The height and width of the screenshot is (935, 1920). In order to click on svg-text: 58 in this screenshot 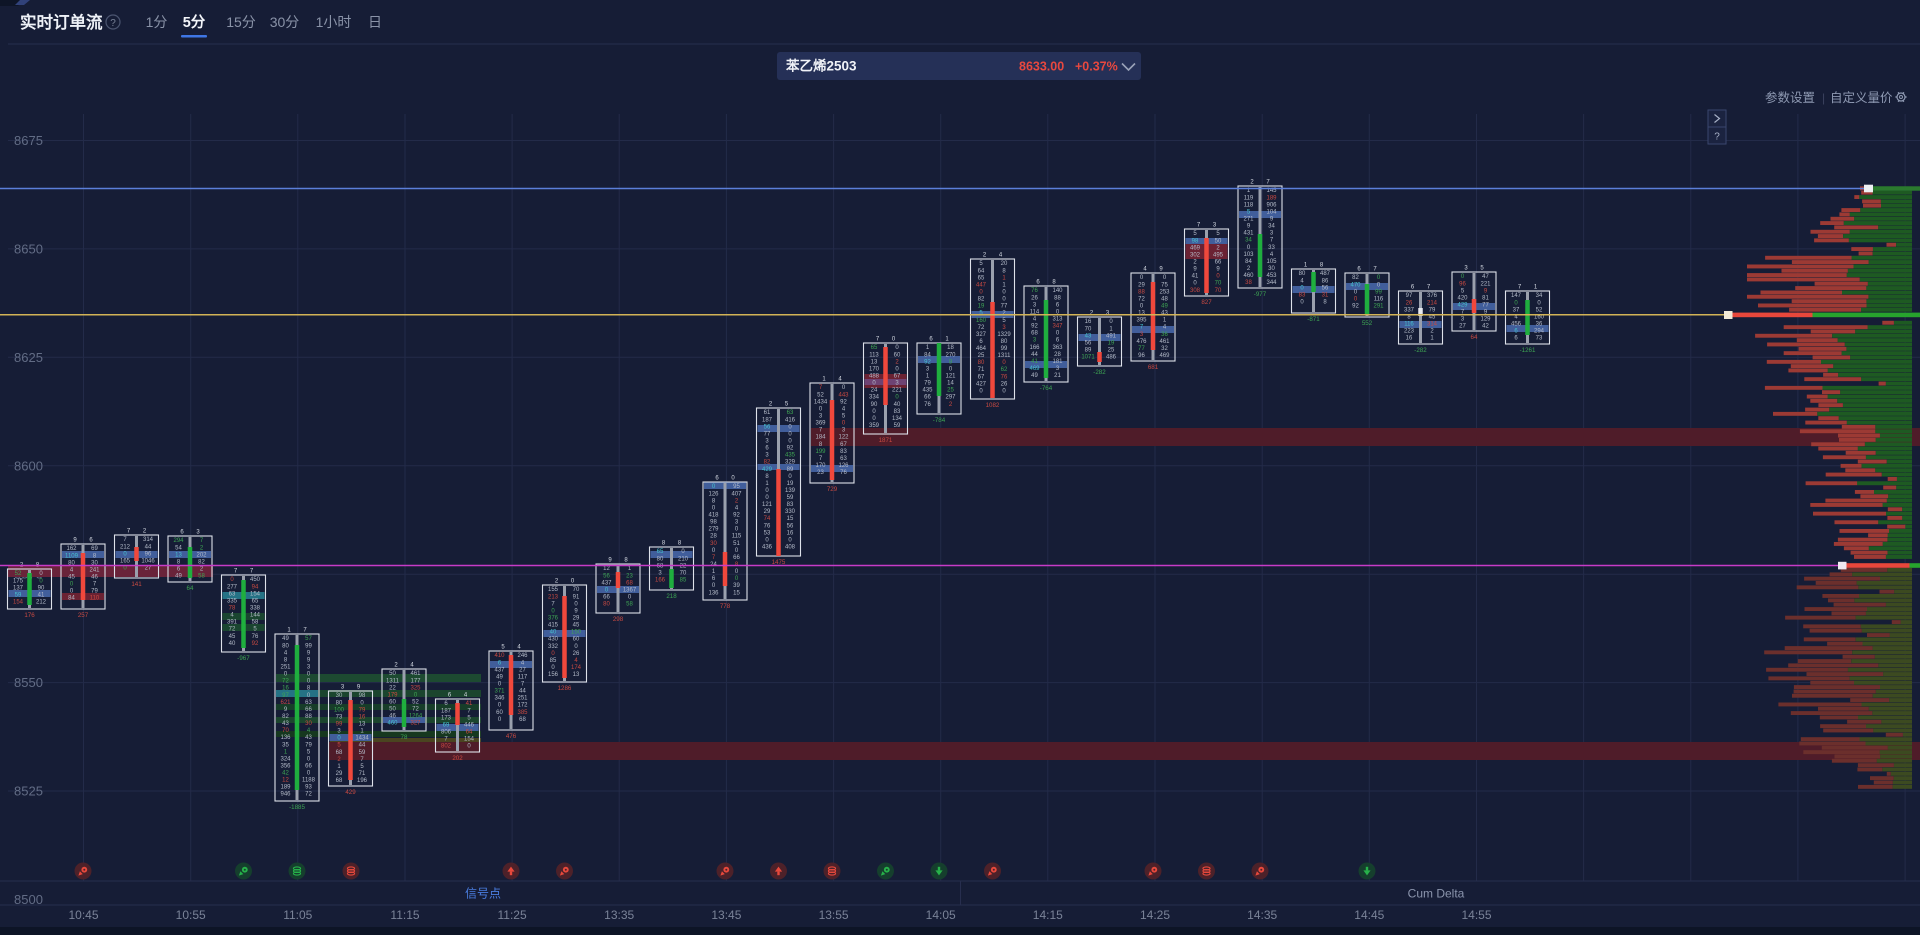, I will do `click(255, 623)`.